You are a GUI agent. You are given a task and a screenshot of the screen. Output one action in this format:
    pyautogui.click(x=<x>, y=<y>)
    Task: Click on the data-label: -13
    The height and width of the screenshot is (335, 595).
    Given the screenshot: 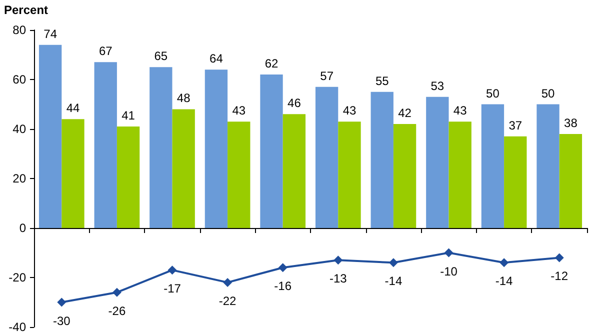 What is the action you would take?
    pyautogui.click(x=338, y=279)
    